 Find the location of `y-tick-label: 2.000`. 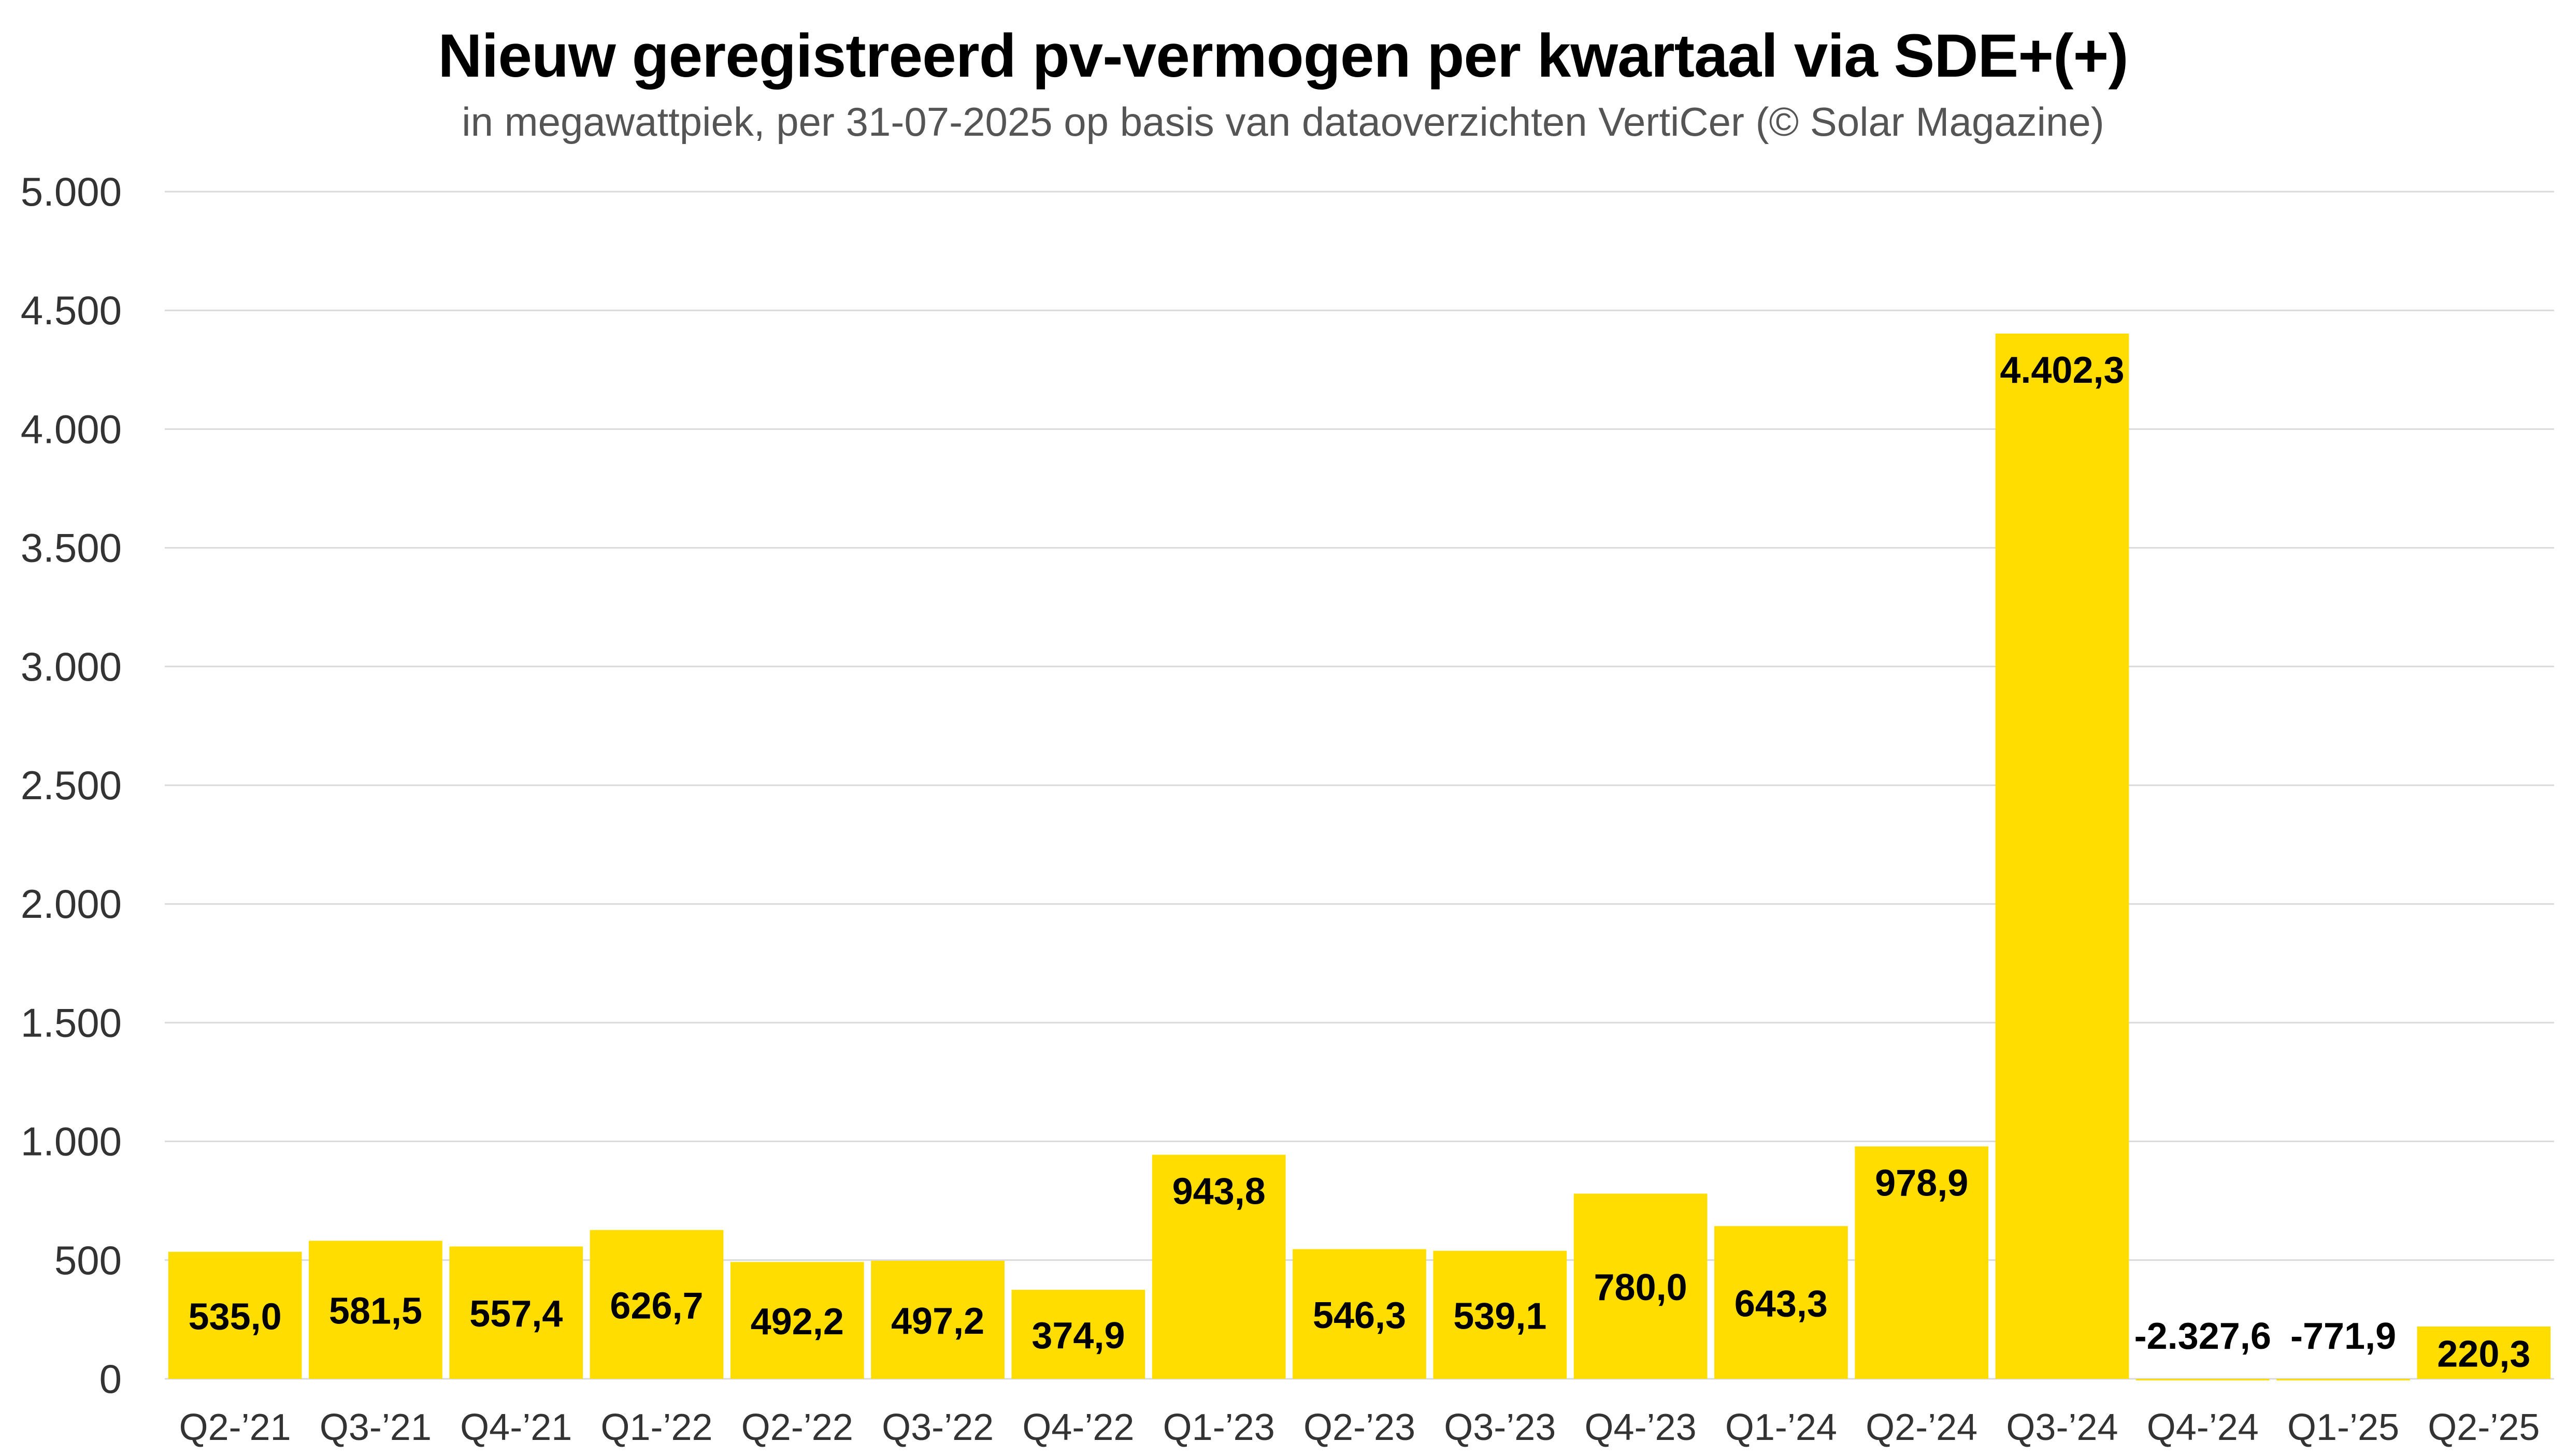

y-tick-label: 2.000 is located at coordinates (71, 904).